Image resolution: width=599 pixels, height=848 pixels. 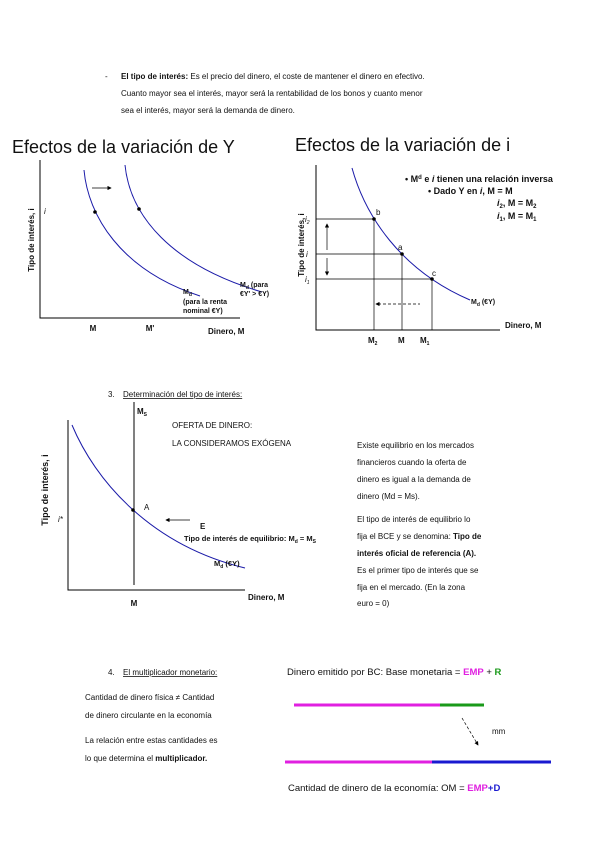 I want to click on text-line: Cantidad de dinero física ≠ Cantidad, so click(x=149, y=697).